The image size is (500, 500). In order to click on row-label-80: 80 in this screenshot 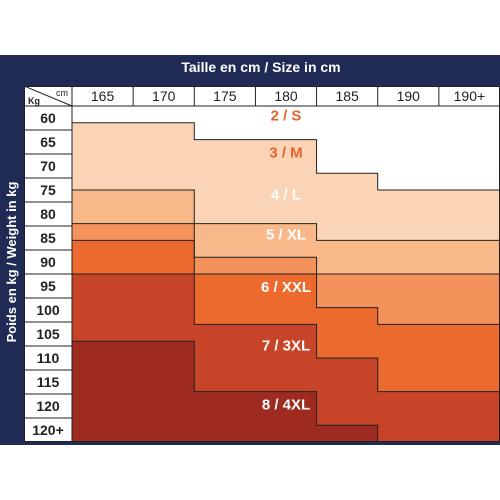, I will do `click(48, 214)`.